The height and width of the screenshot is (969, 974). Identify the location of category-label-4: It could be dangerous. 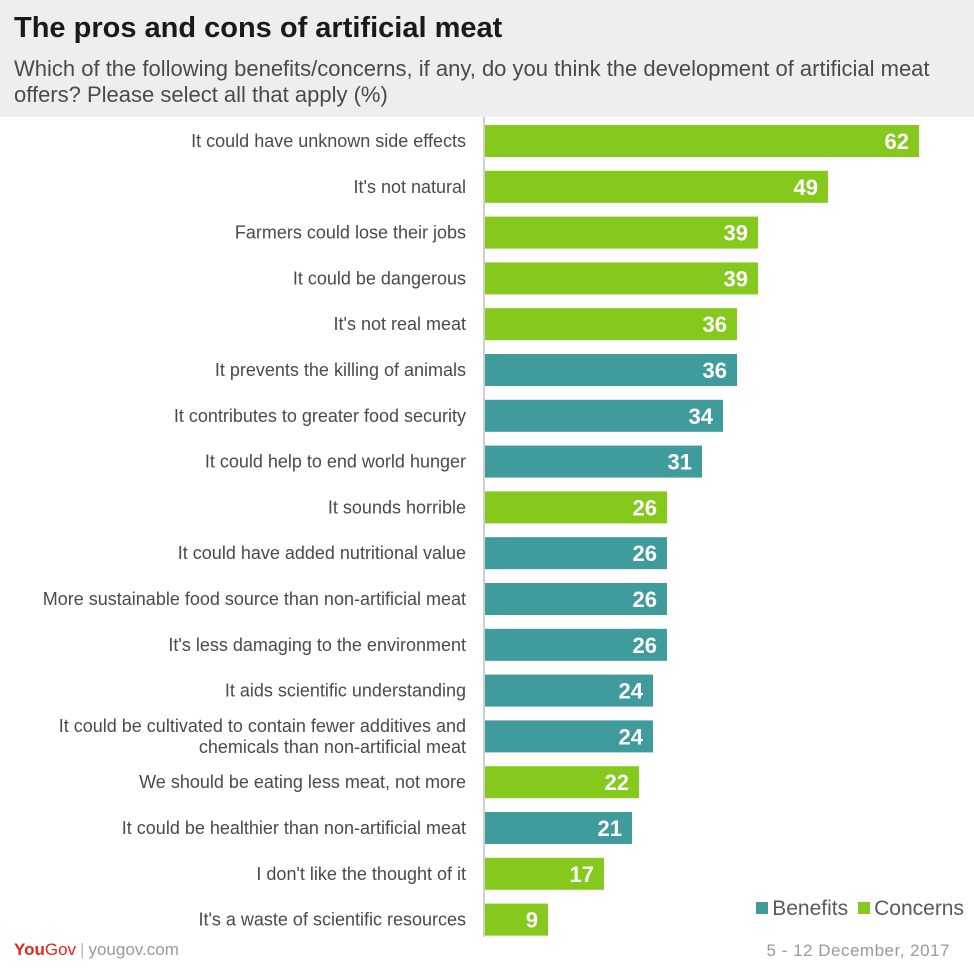
(379, 278).